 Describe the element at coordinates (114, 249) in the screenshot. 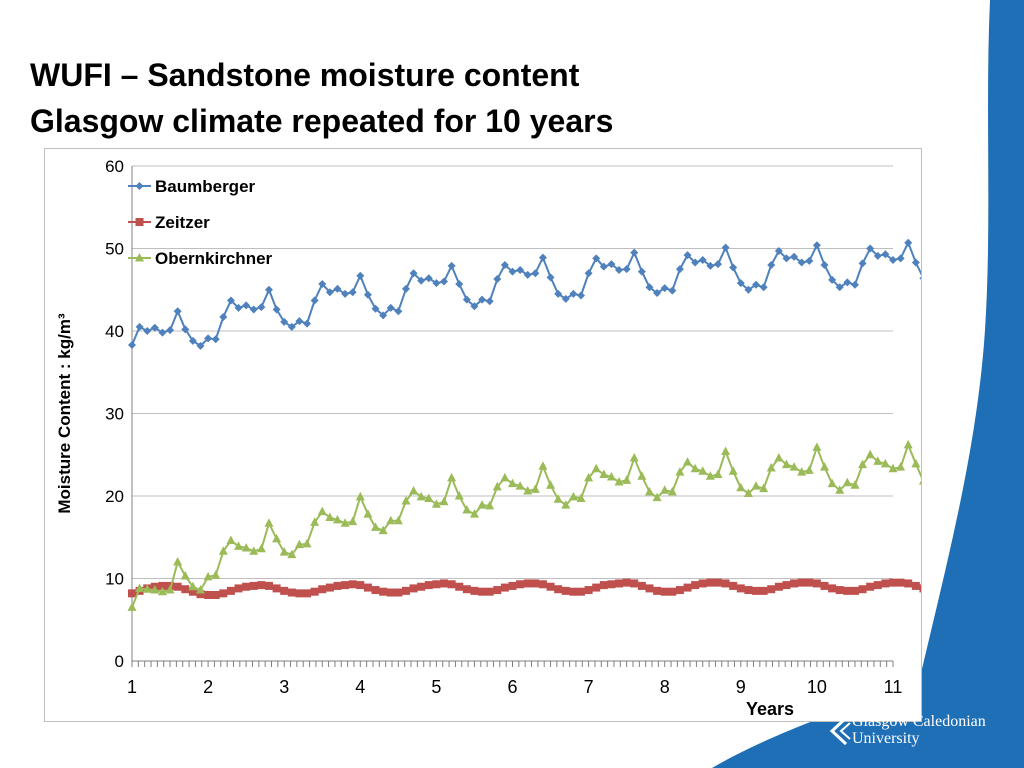

I see `y-tick-label-50: 50` at that location.